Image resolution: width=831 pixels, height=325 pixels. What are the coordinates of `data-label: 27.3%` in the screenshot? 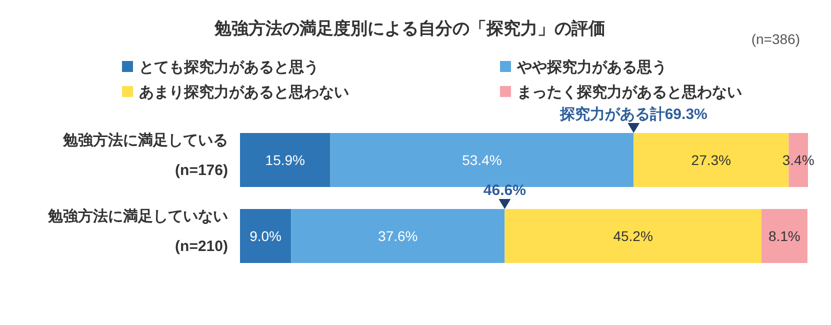 It's located at (711, 160).